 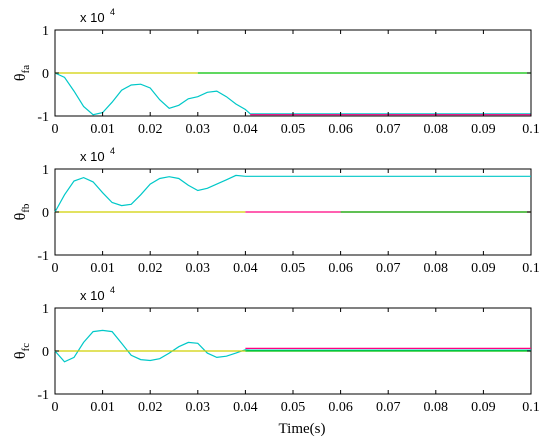 I want to click on y-axis-label: θfb, so click(x=22, y=211).